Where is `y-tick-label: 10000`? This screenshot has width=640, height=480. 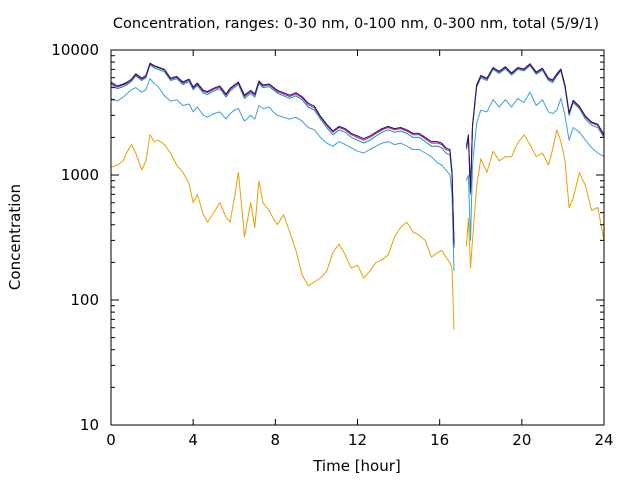
y-tick-label: 10000 is located at coordinates (75, 50).